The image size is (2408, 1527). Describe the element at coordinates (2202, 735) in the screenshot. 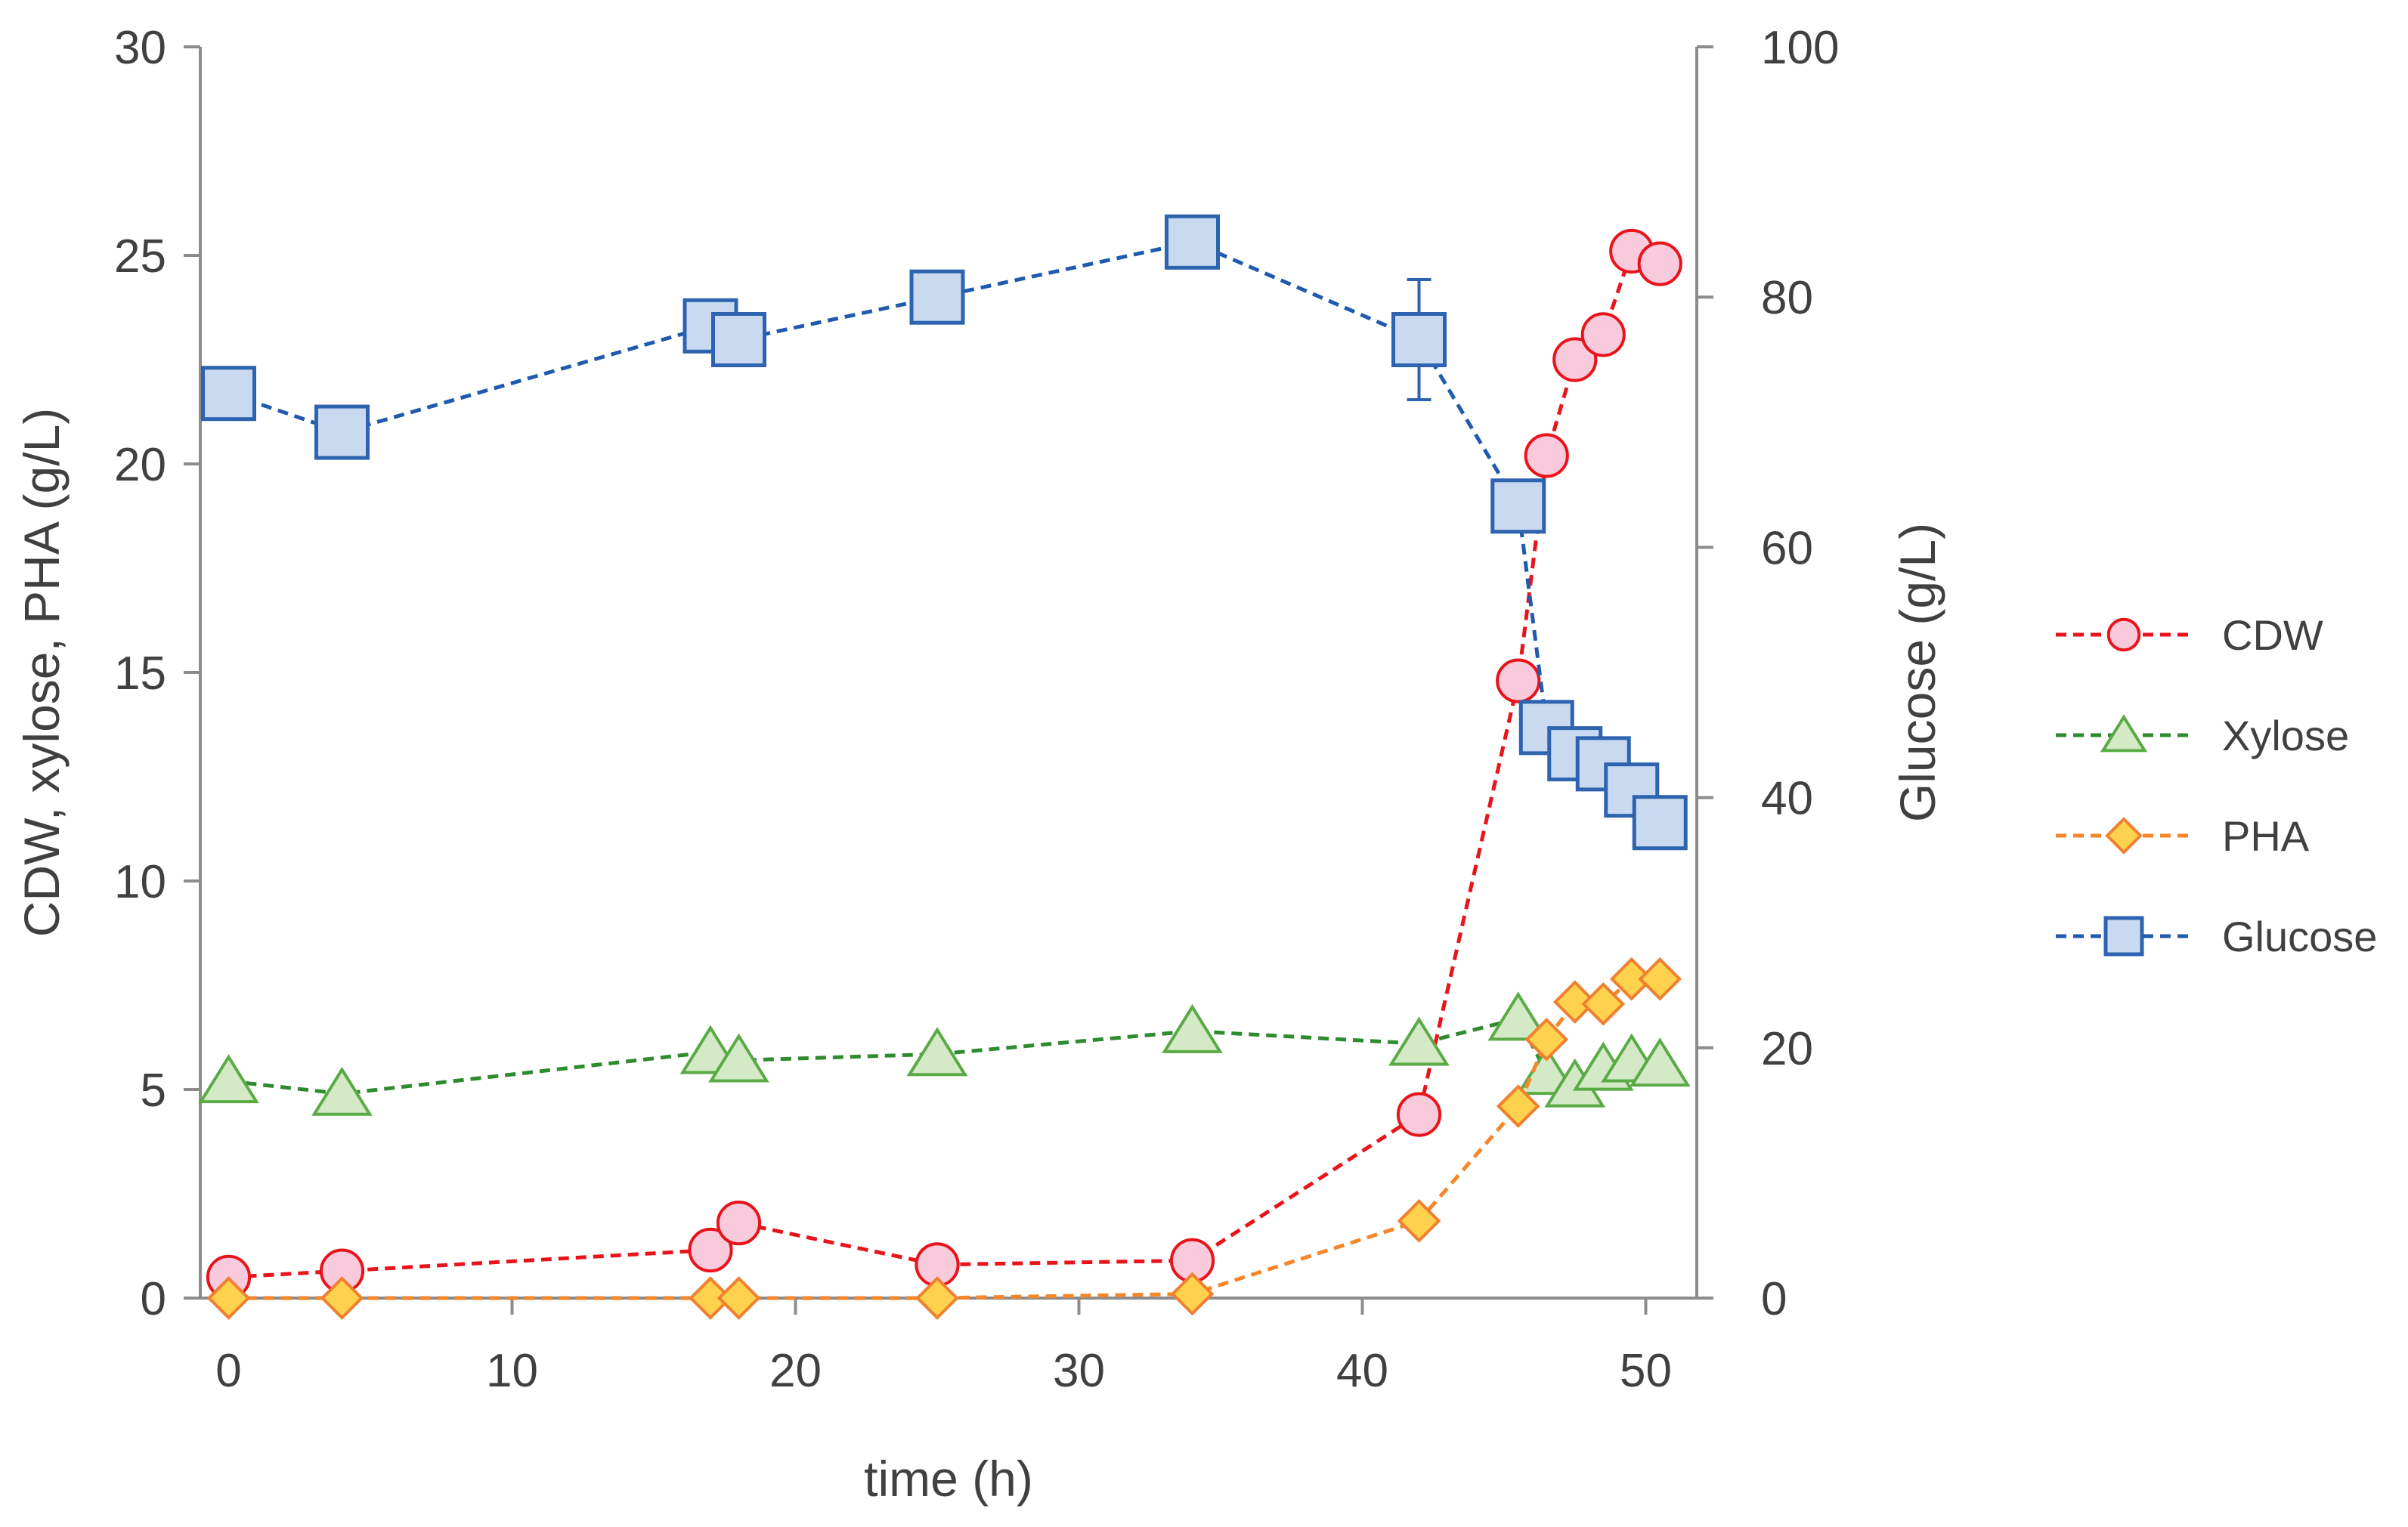

I see `legend-item-xylose: Xylose` at that location.